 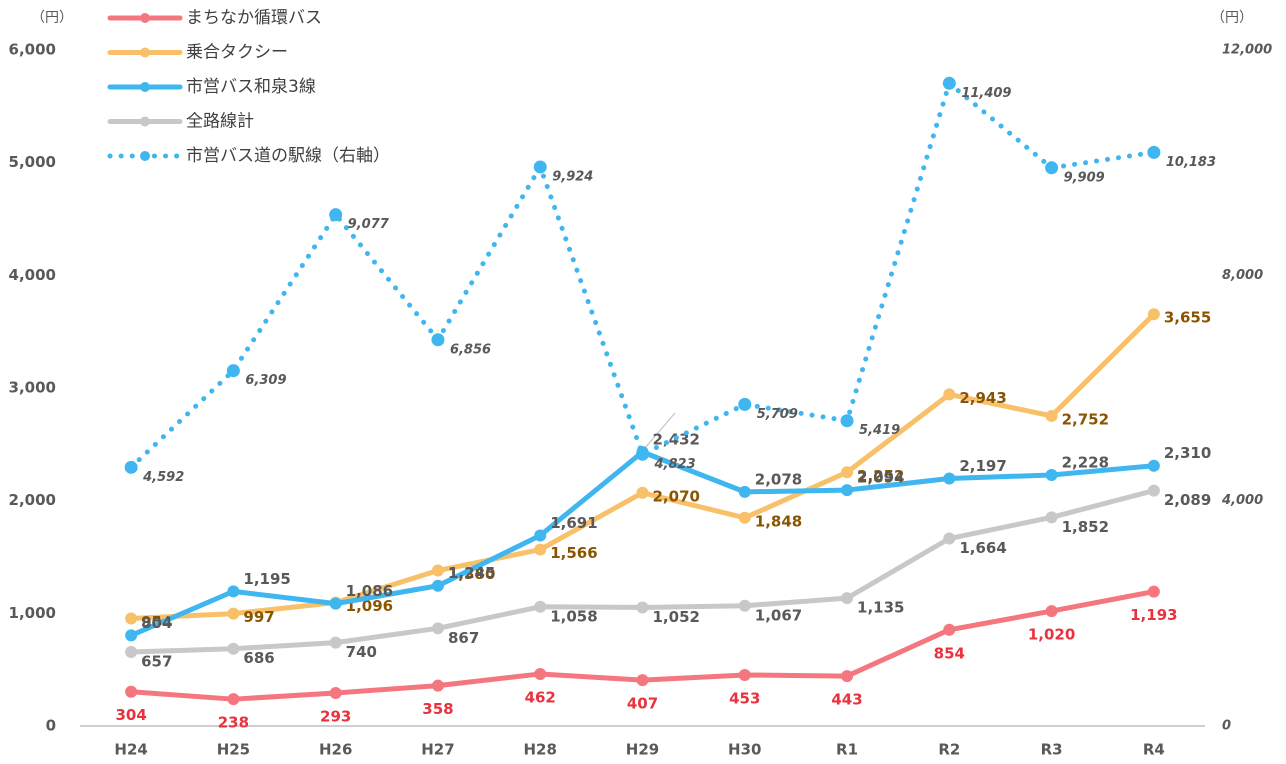 I want to click on data-label: 6,856, so click(x=470, y=349).